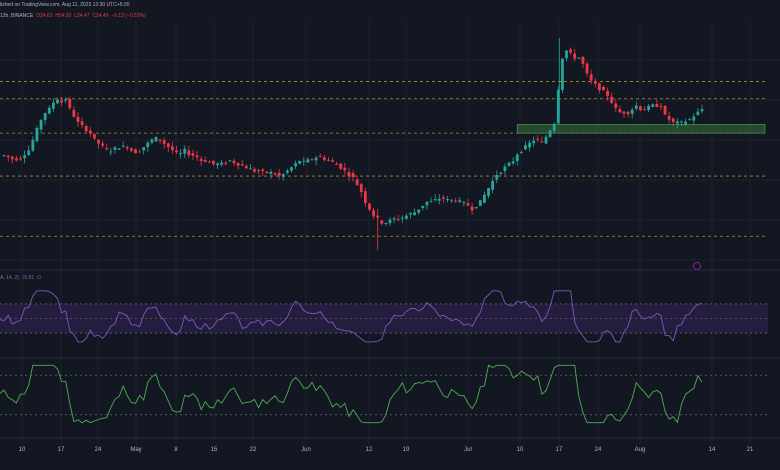 This screenshot has width=780, height=470. Describe the element at coordinates (712, 450) in the screenshot. I see `x-tick-label: 14` at that location.